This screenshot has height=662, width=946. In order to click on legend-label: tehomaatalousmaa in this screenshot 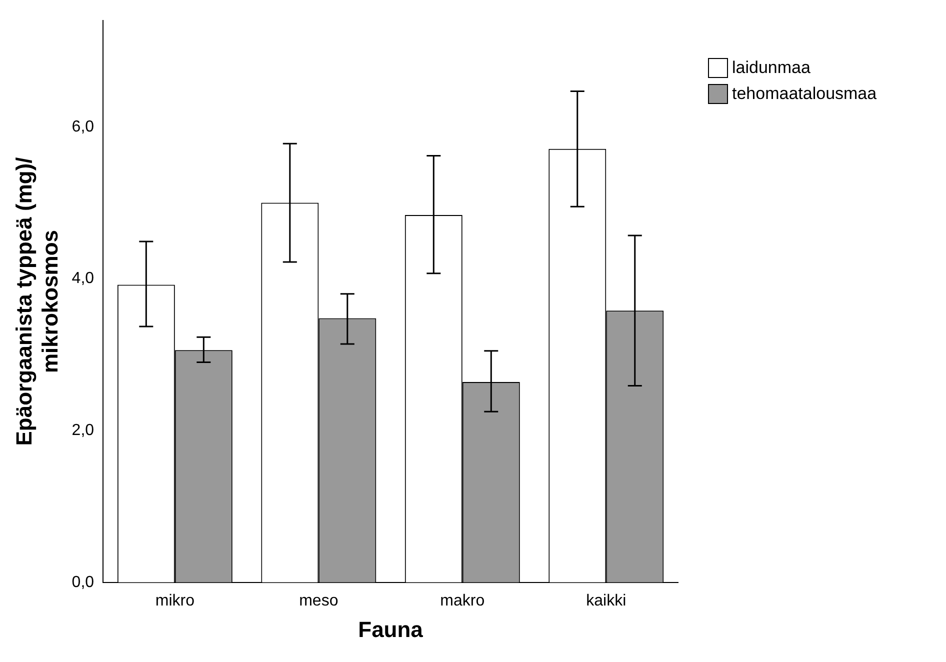, I will do `click(804, 94)`.